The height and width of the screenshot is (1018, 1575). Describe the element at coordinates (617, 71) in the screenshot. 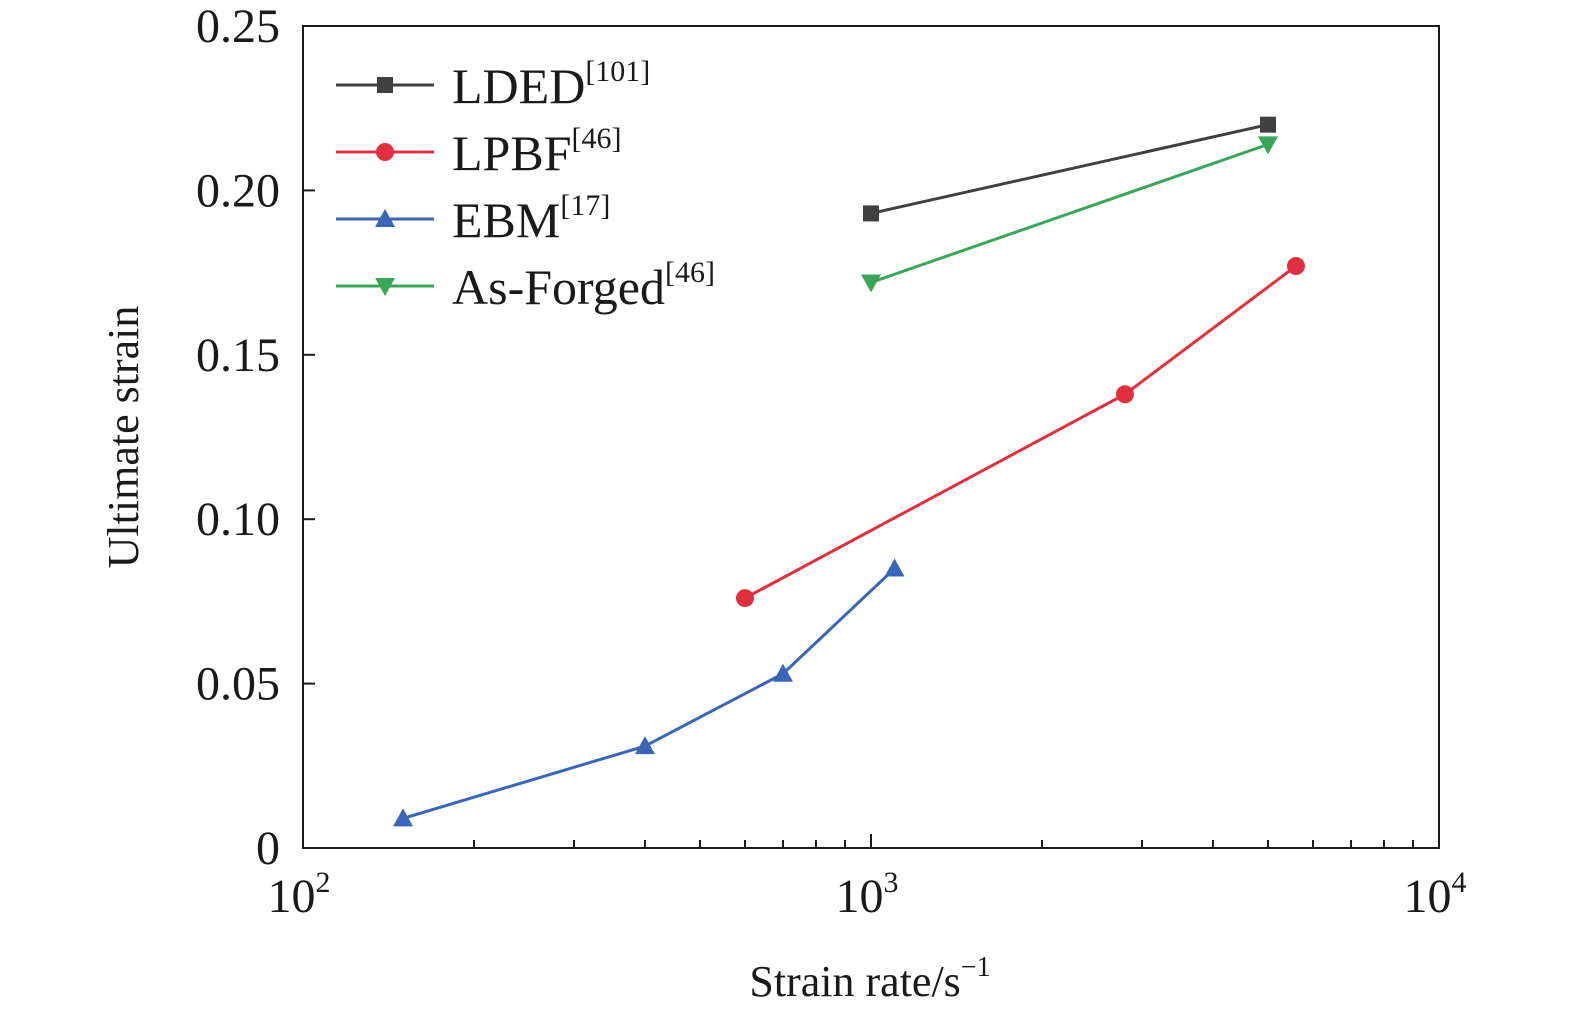

I see `legend-label-ref: [101]` at that location.